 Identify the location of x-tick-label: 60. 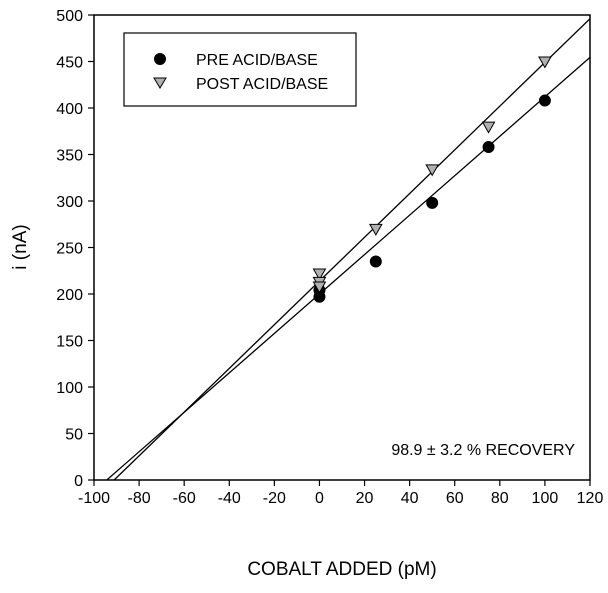
(455, 498).